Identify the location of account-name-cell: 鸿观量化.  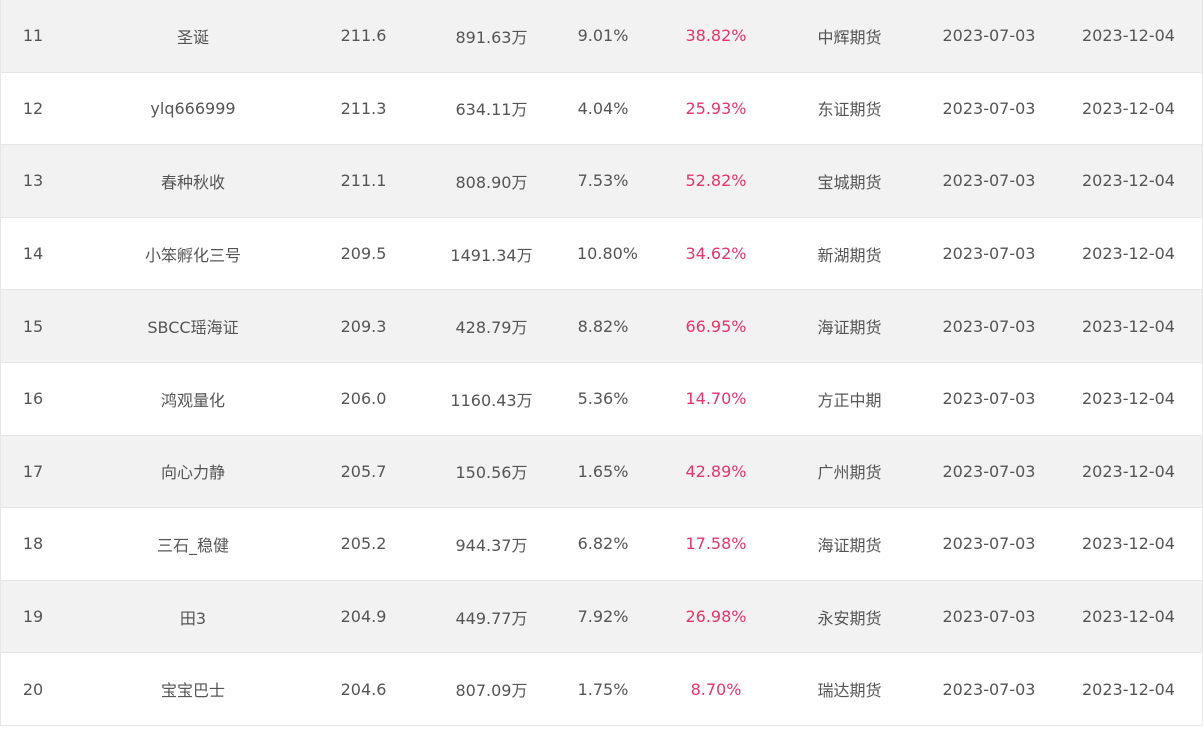
(192, 400).